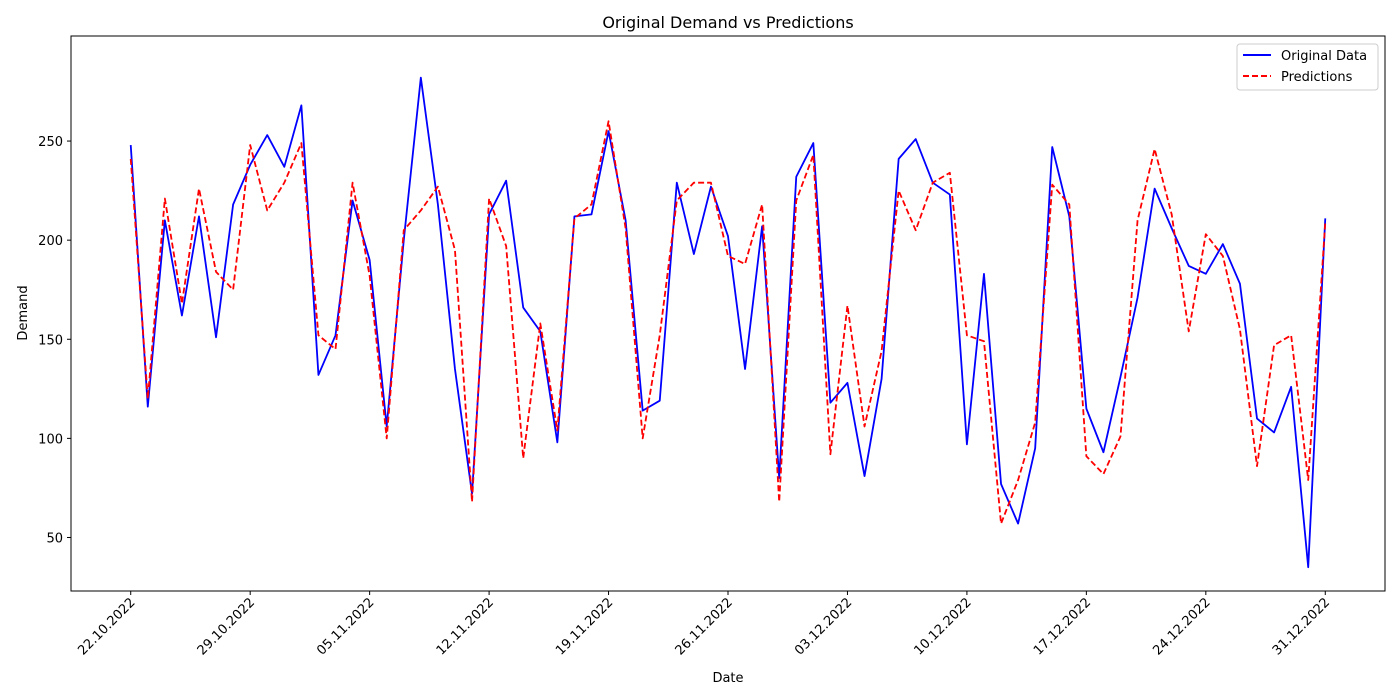 The image size is (1400, 700). What do you see at coordinates (1324, 56) in the screenshot?
I see `legend-label-original-data: Original Data` at bounding box center [1324, 56].